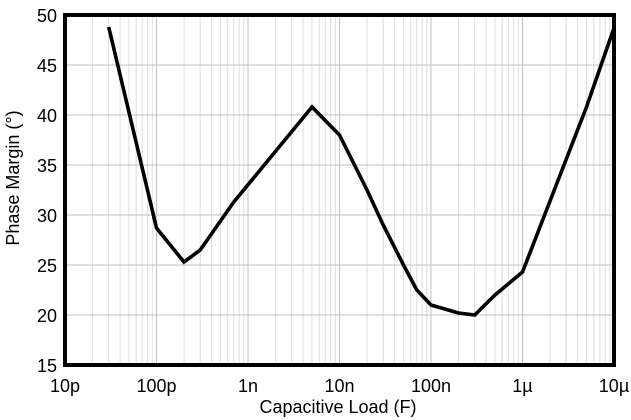 The image size is (631, 420). I want to click on y-axis-tick-labels: 15 20 25 30 35 40 45 50, so click(47, 191).